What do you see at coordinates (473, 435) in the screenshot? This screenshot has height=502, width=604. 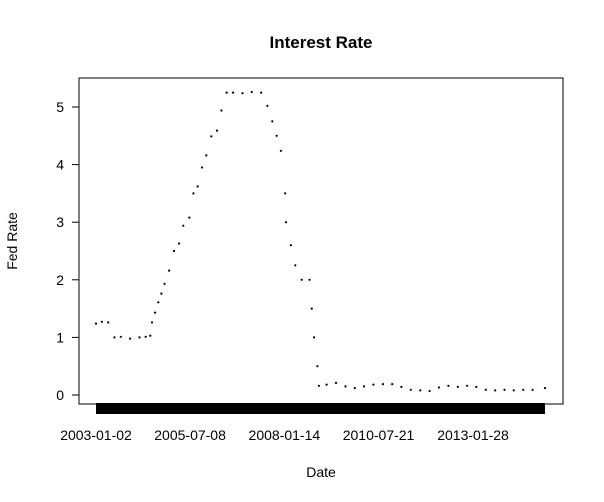 I see `x-tick-label: 2013-01-28` at bounding box center [473, 435].